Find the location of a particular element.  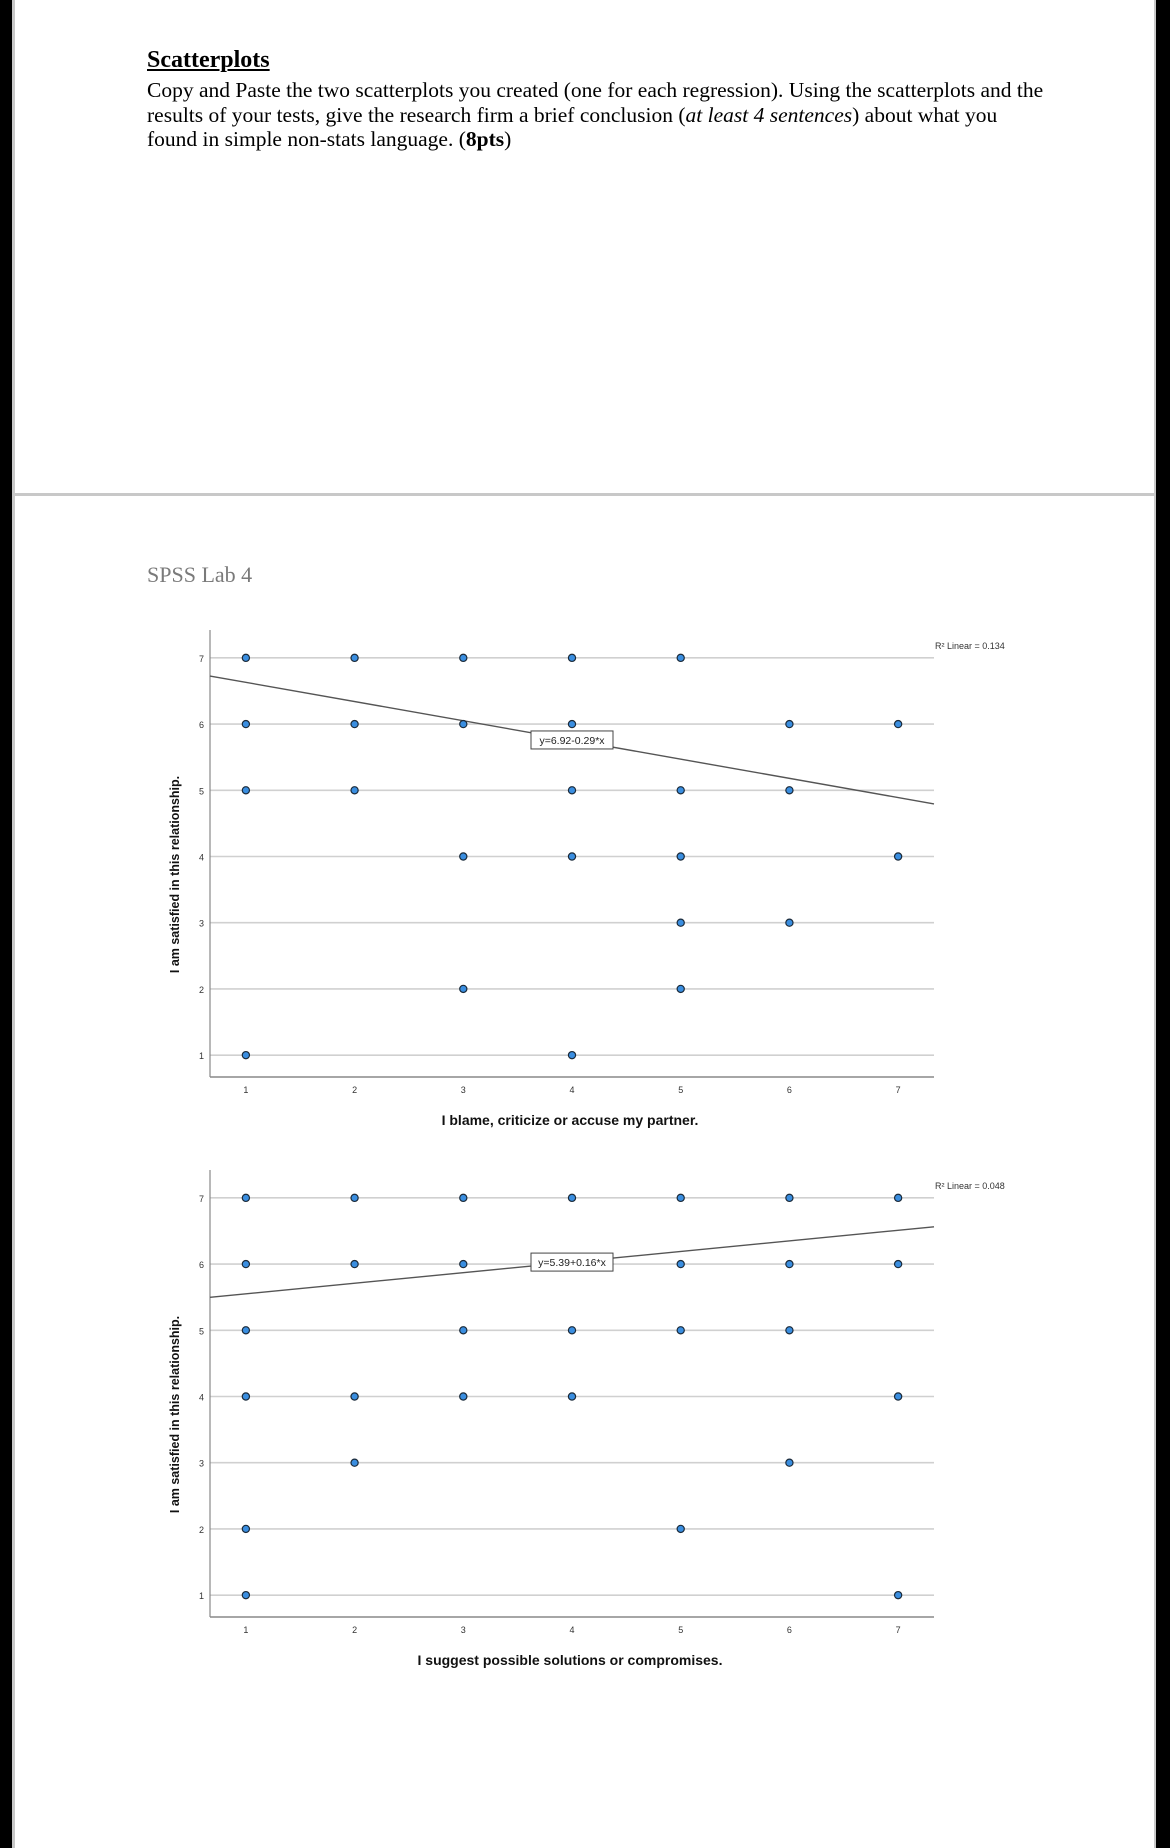

x-axis-title: I blame, criticize or accuse my partner. is located at coordinates (570, 1120).